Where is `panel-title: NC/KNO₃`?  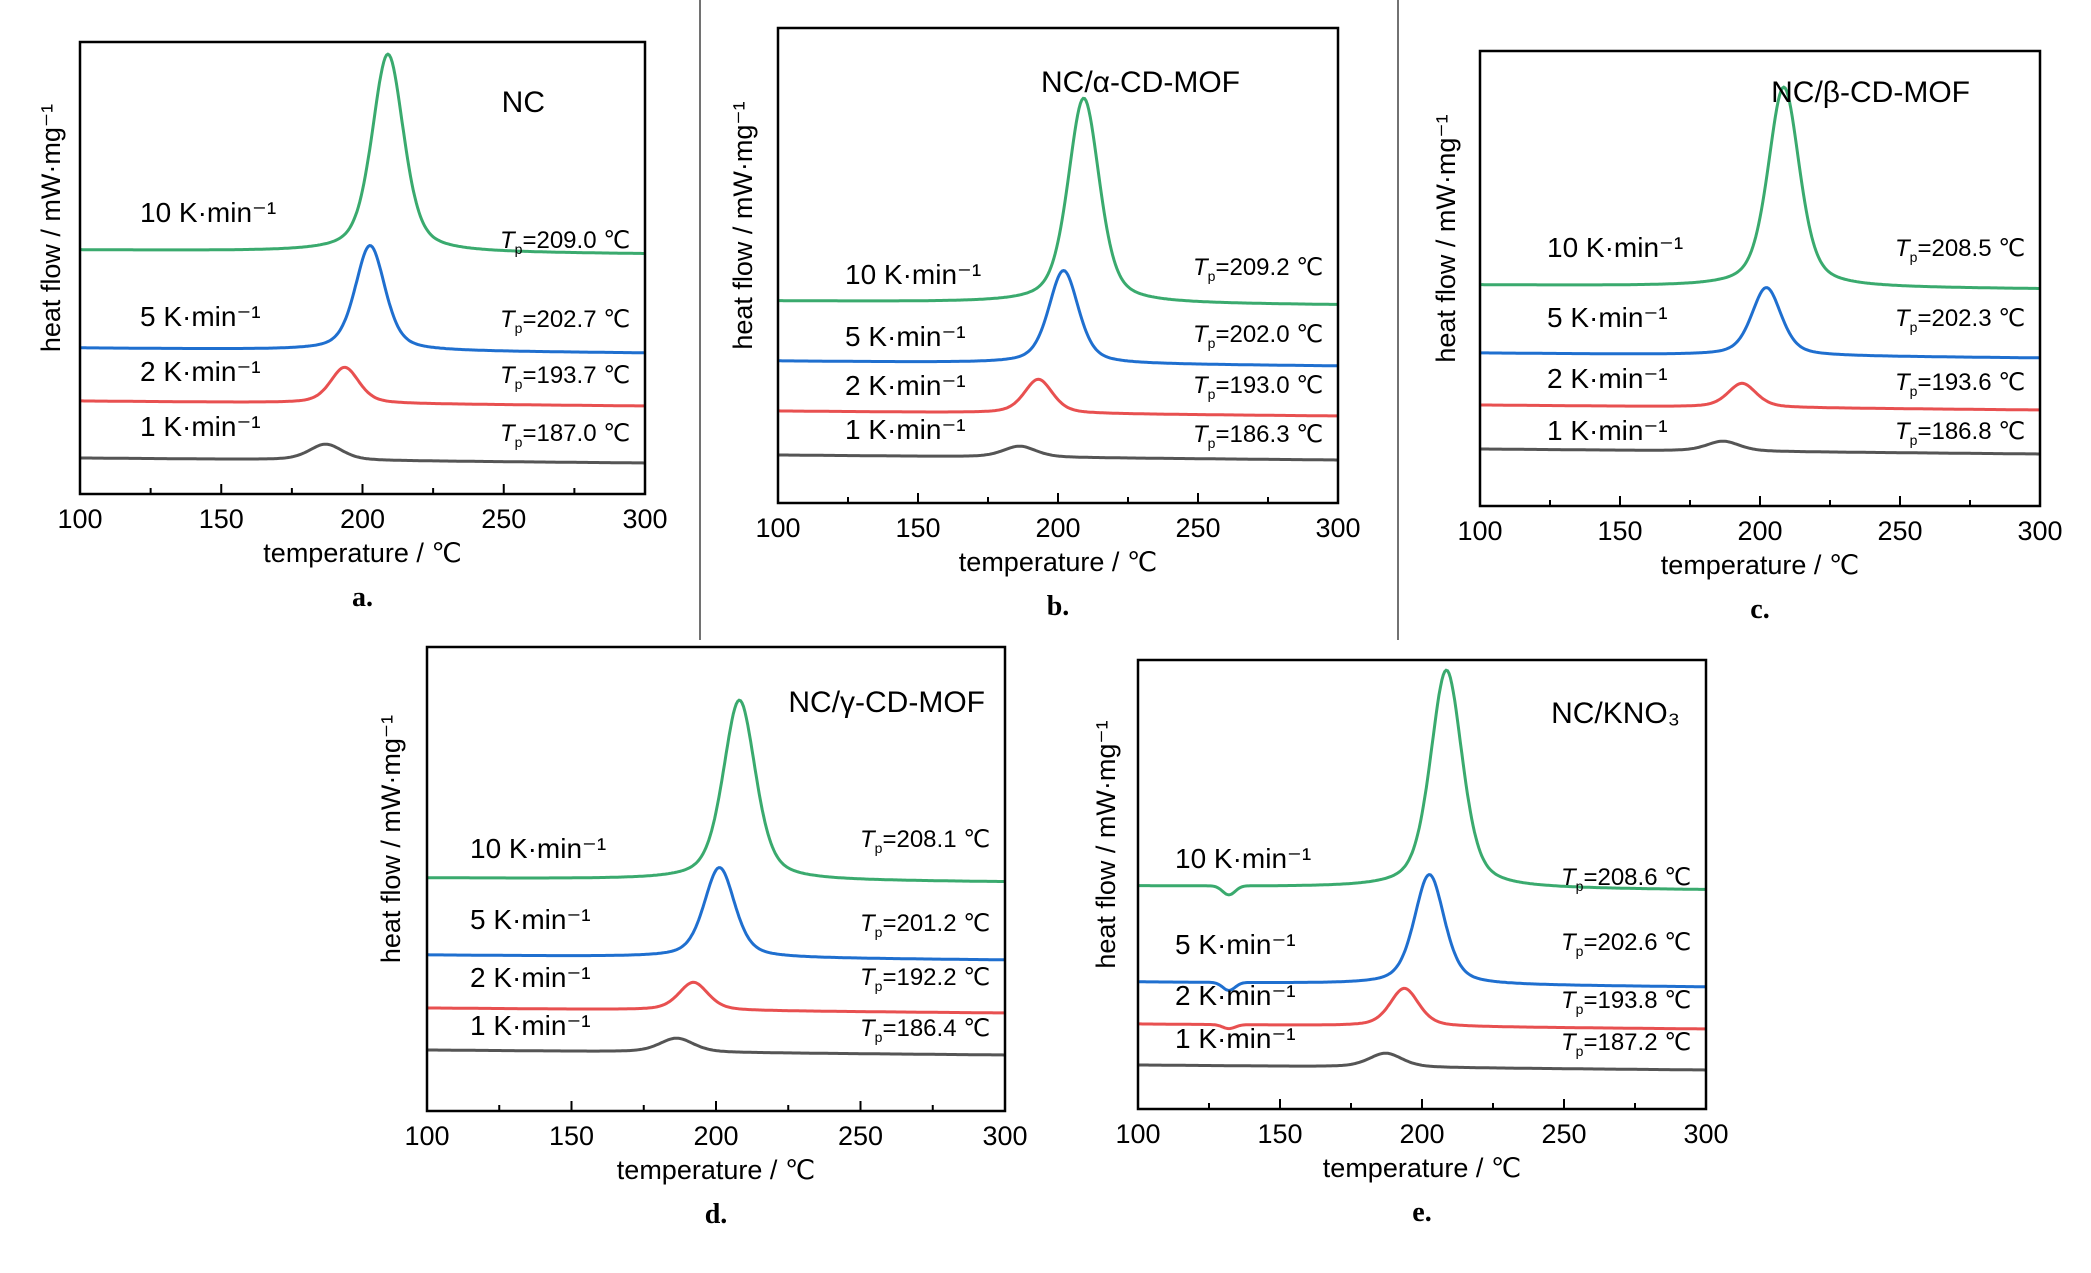
panel-title: NC/KNO₃ is located at coordinates (1615, 713).